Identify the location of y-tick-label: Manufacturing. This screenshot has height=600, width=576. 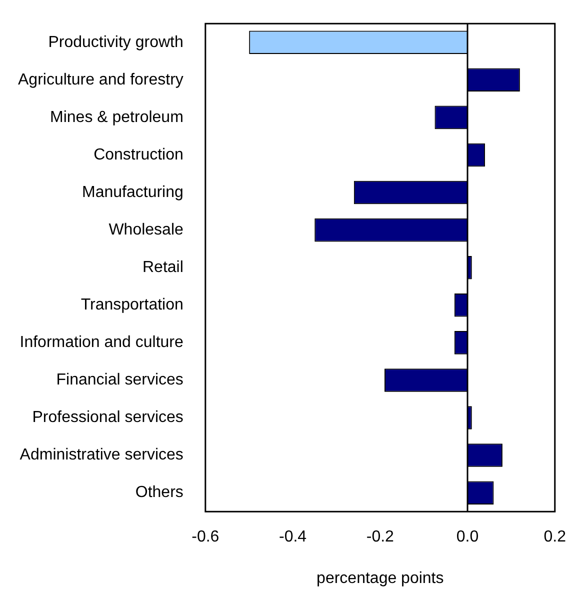
(133, 192).